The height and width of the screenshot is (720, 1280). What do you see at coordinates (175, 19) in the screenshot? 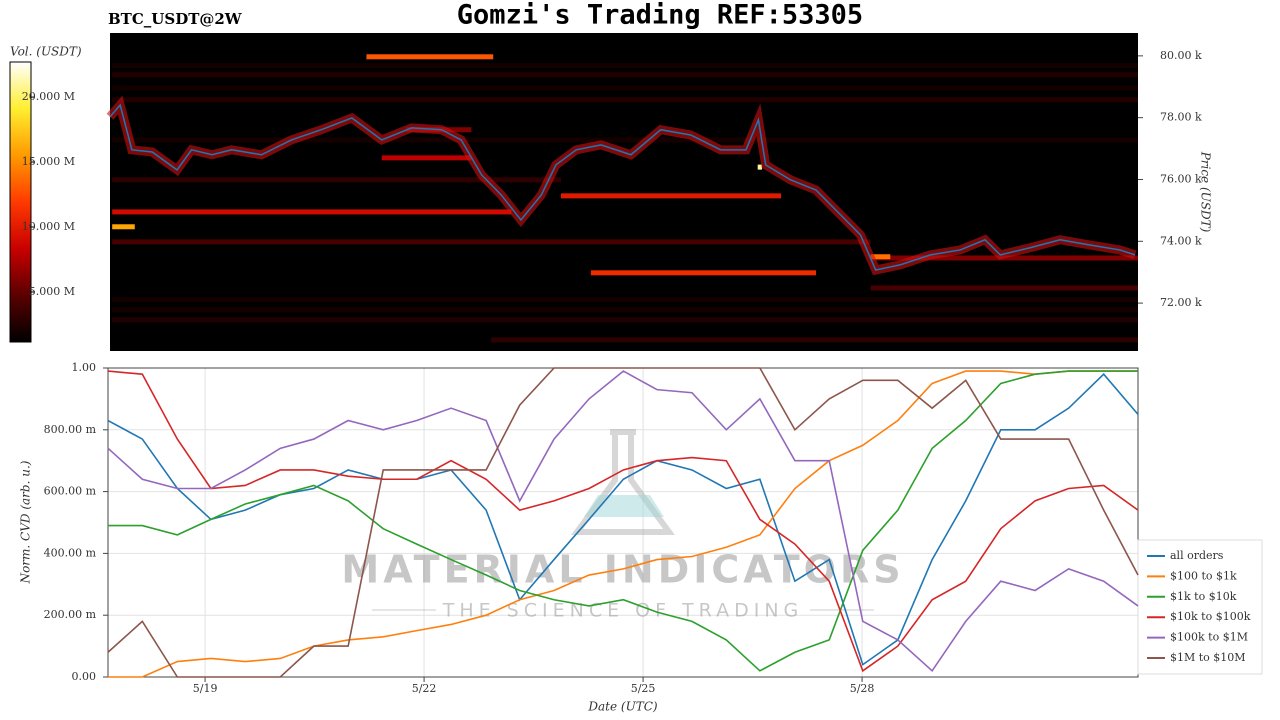
I see `chart-title: BTC_USDT@2W` at bounding box center [175, 19].